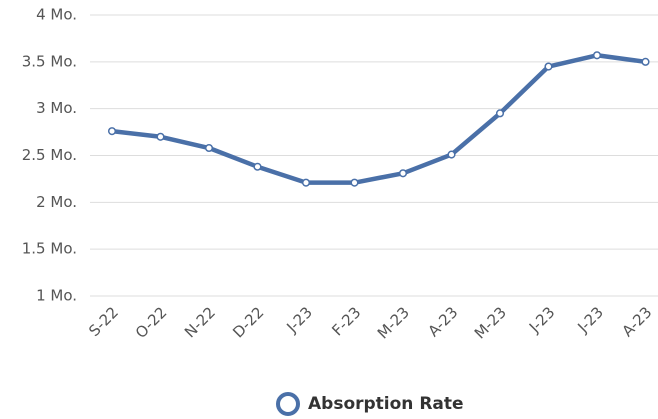 Image resolution: width=658 pixels, height=419 pixels. Describe the element at coordinates (56, 15) in the screenshot. I see `y-tick-label: 4 Mo.` at that location.